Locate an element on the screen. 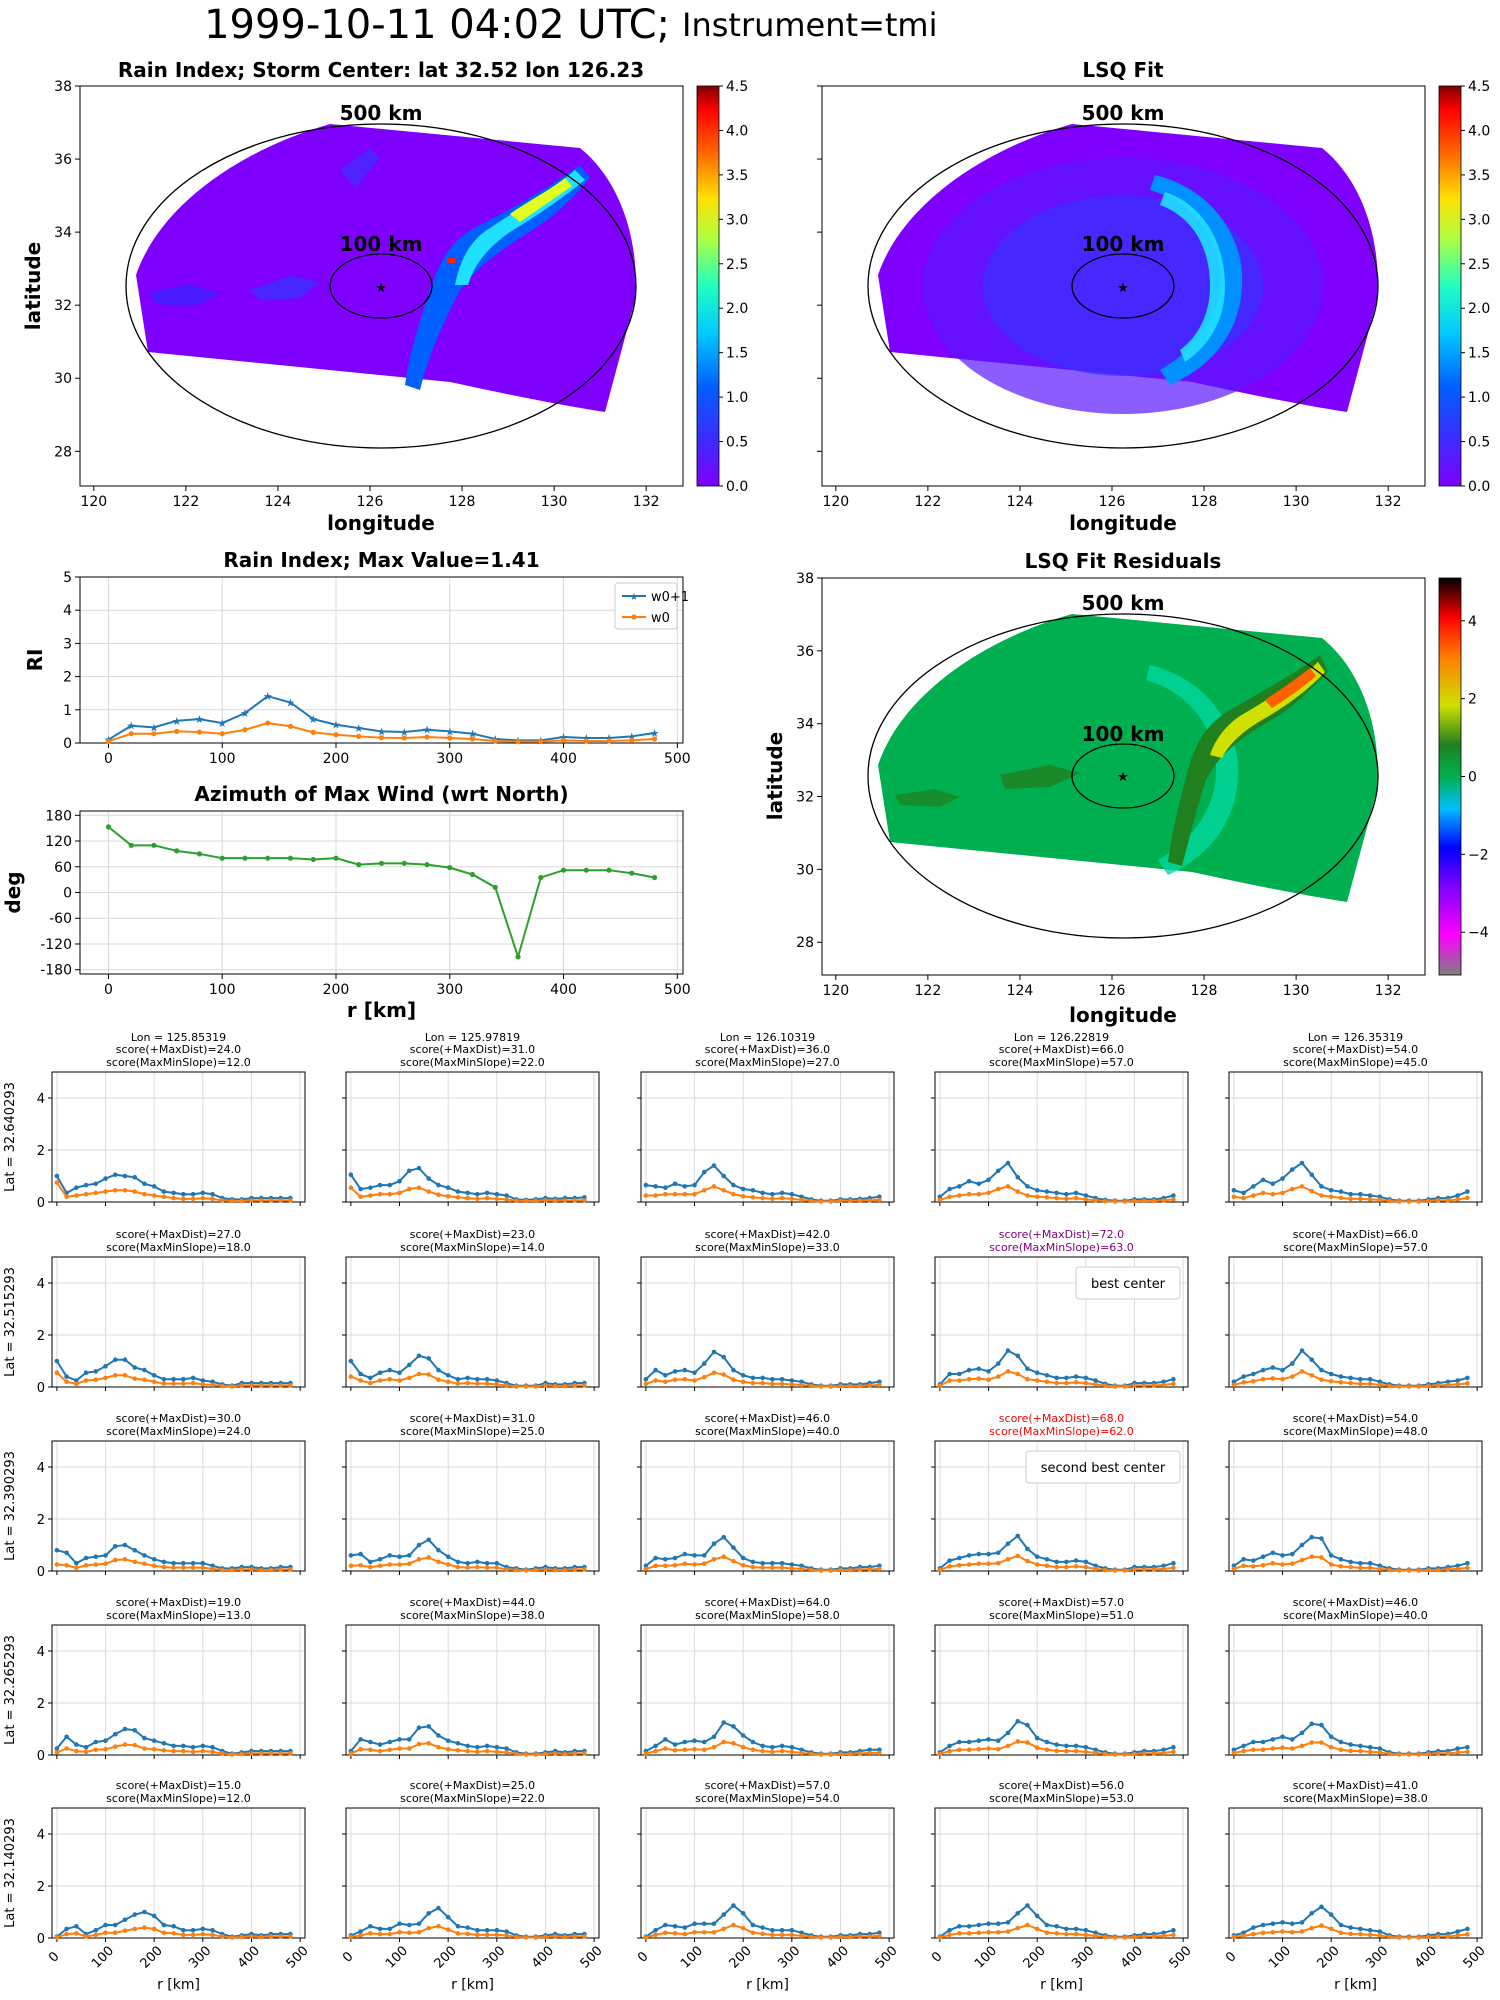 The width and height of the screenshot is (1500, 2000). legend-box is located at coordinates (1128, 1283).